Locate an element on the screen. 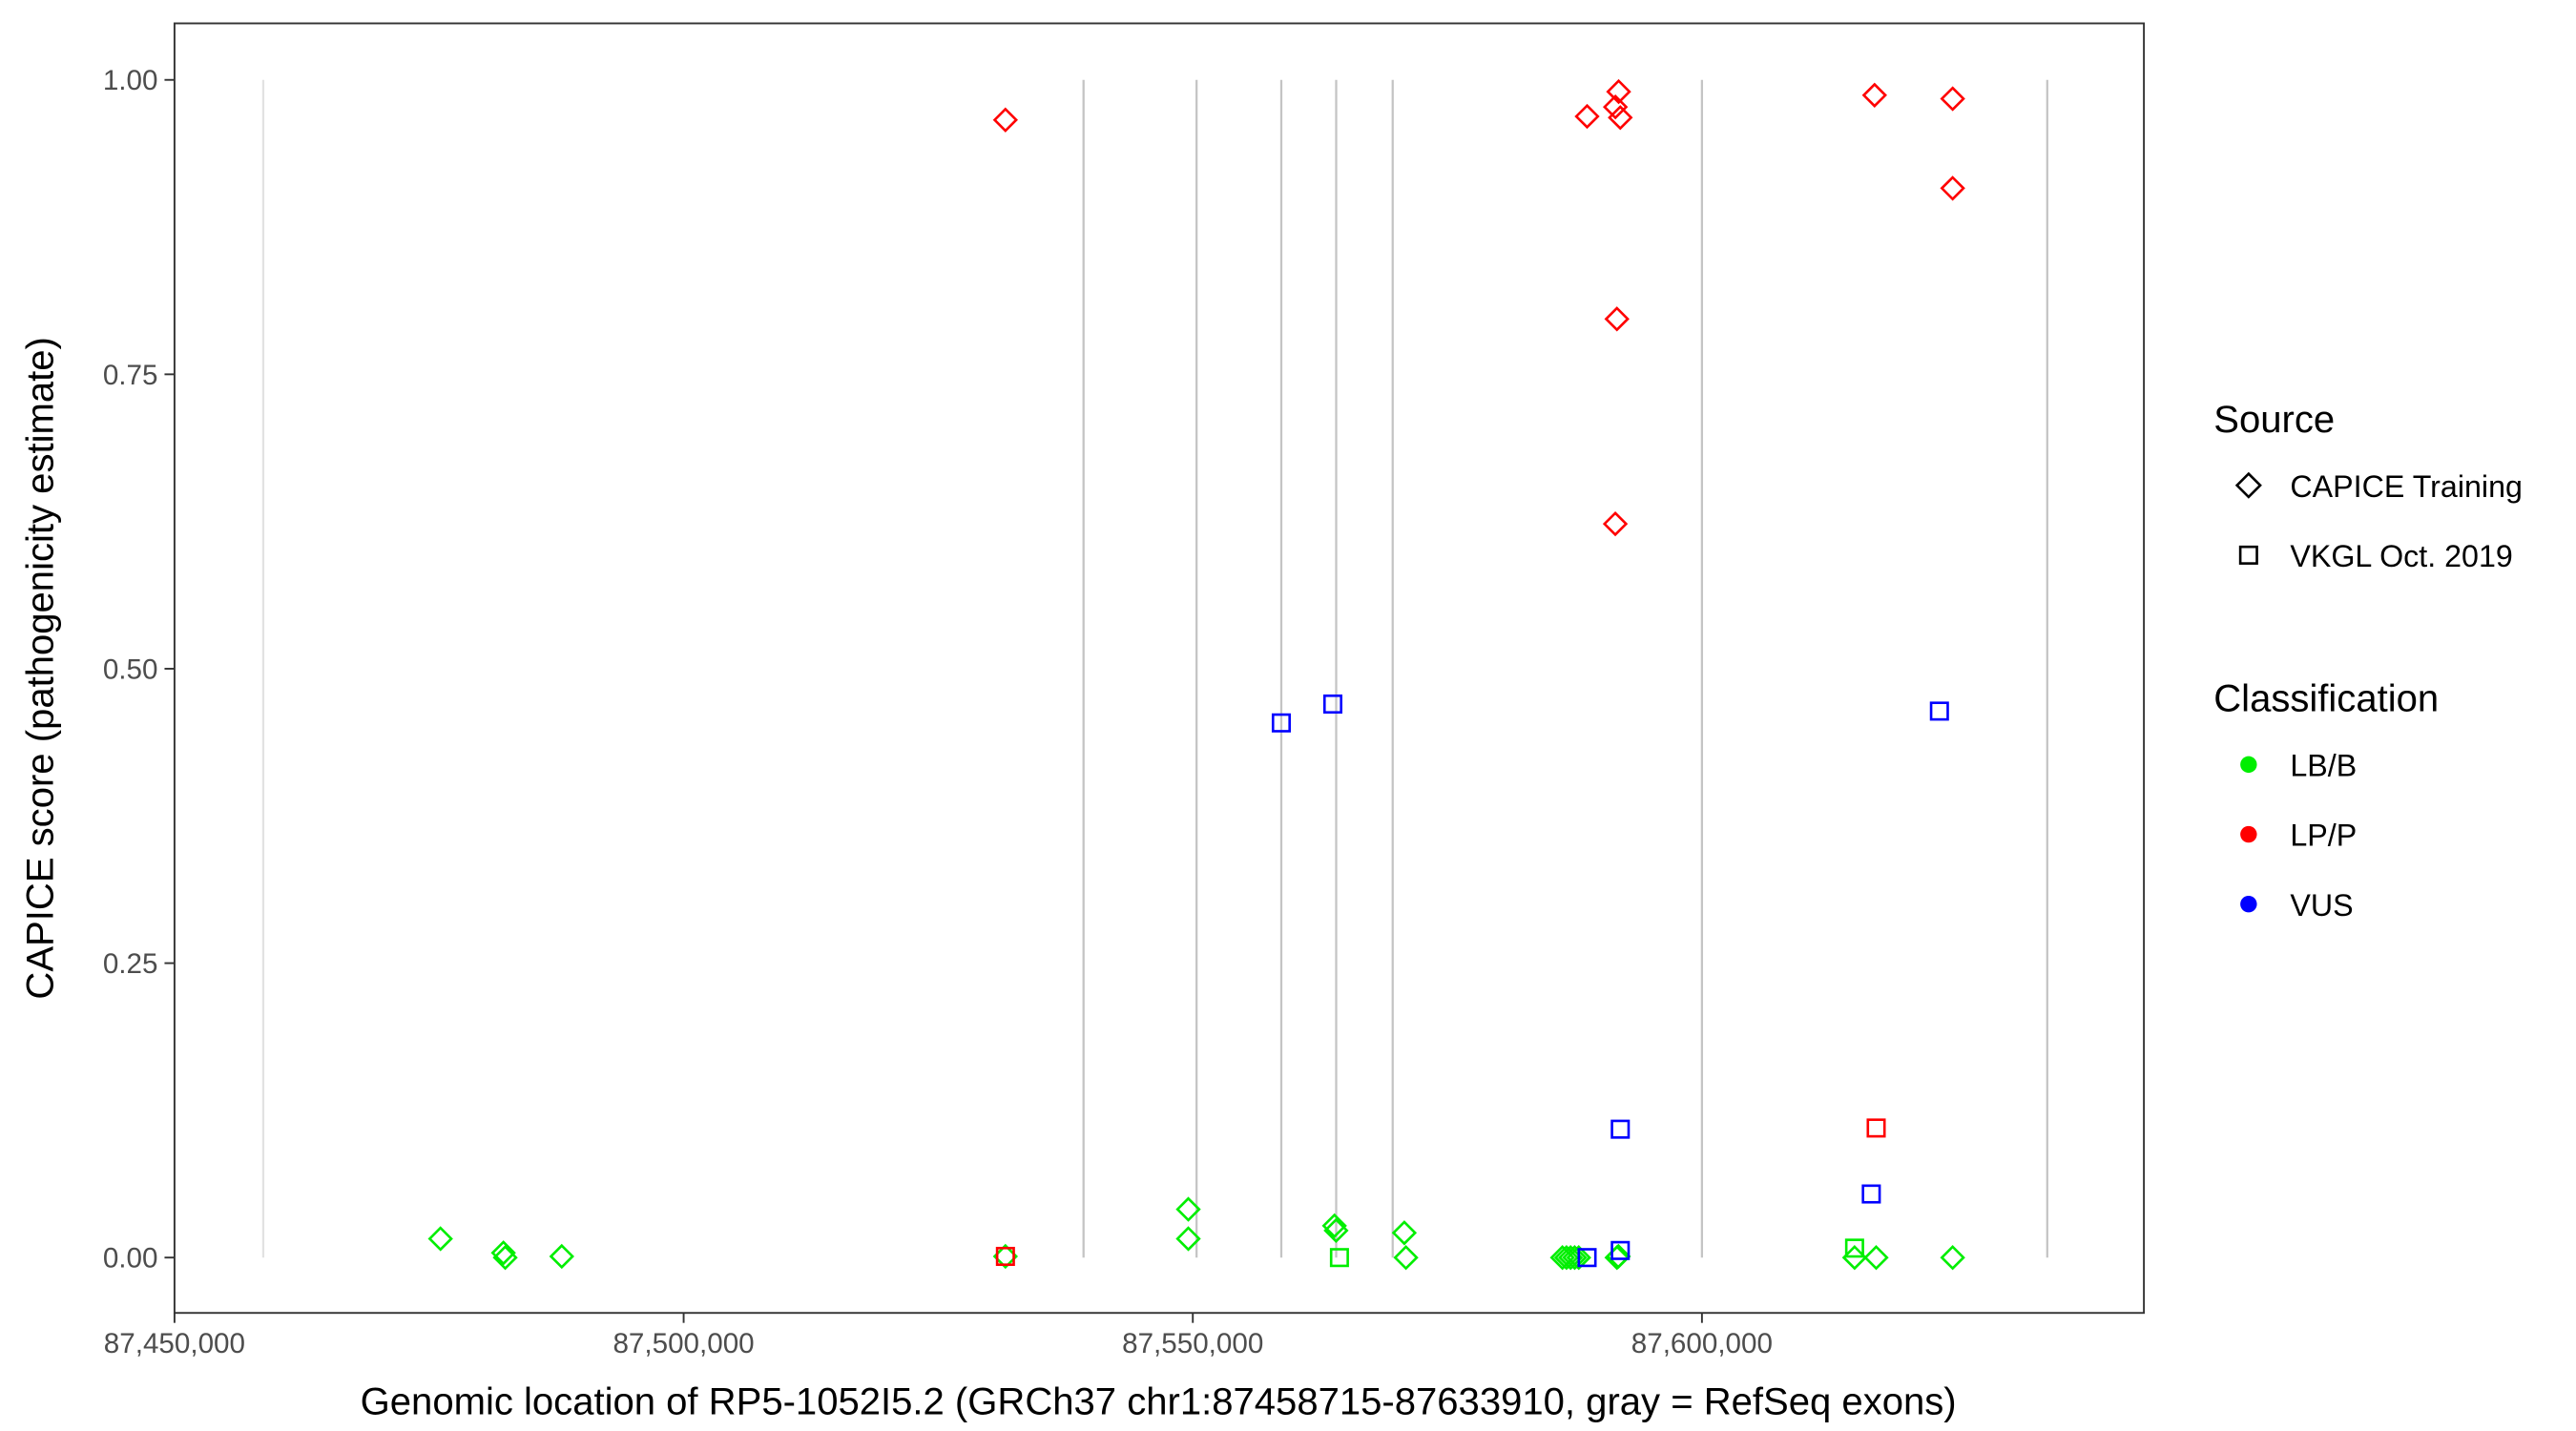 The height and width of the screenshot is (1431, 2576). x-tick-label: 87,450,000 is located at coordinates (174, 1343).